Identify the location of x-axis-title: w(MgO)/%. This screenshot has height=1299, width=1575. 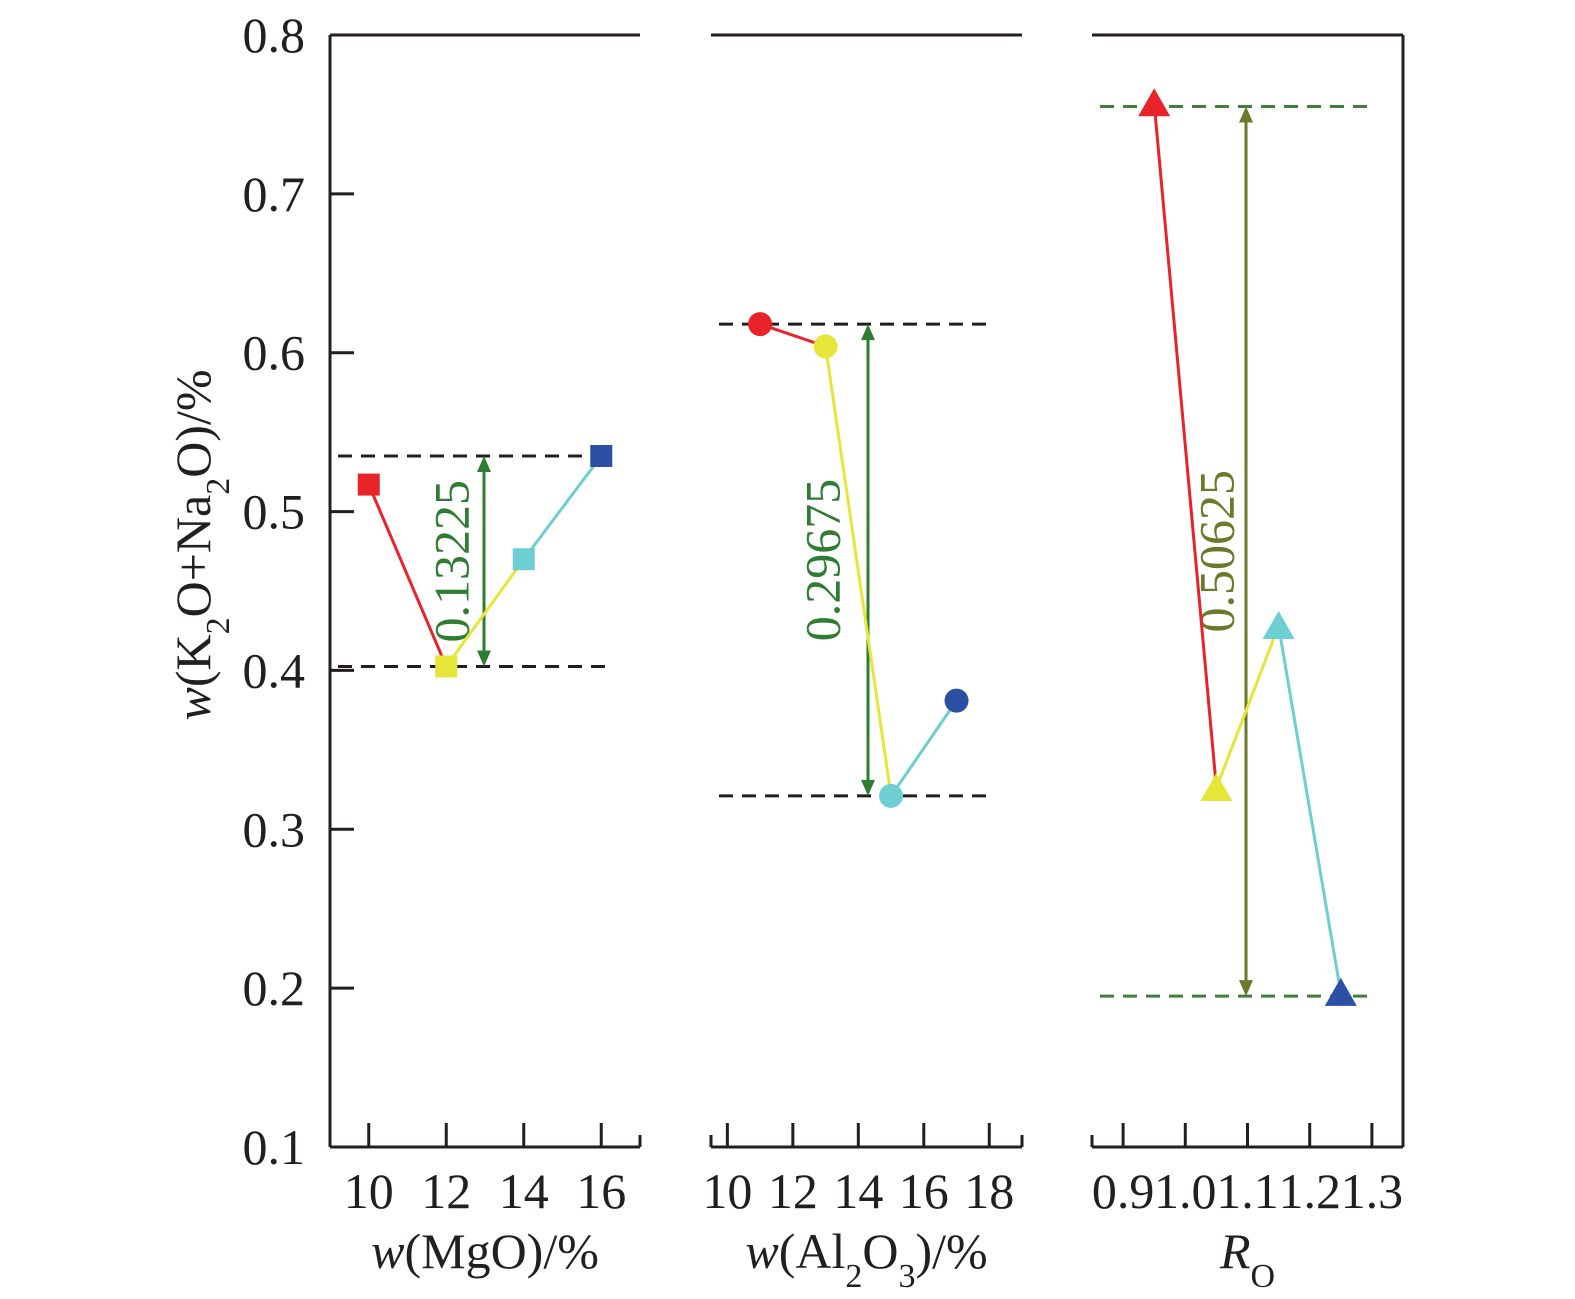
(485, 1251).